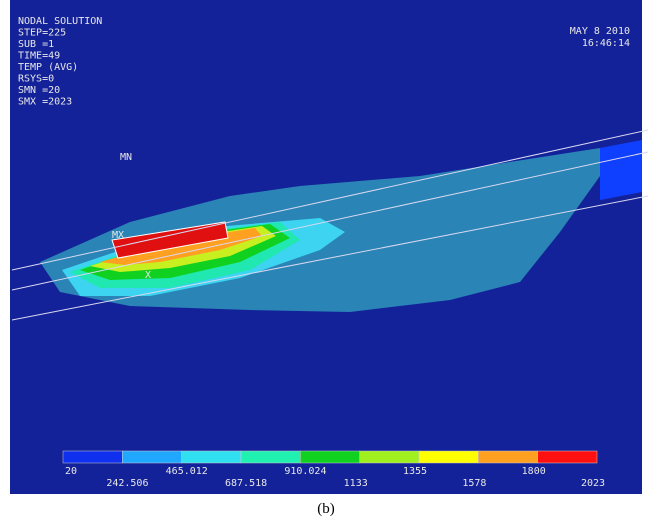 Image resolution: width=652 pixels, height=523 pixels. Describe the element at coordinates (534, 471) in the screenshot. I see `legend-label: 1800` at that location.